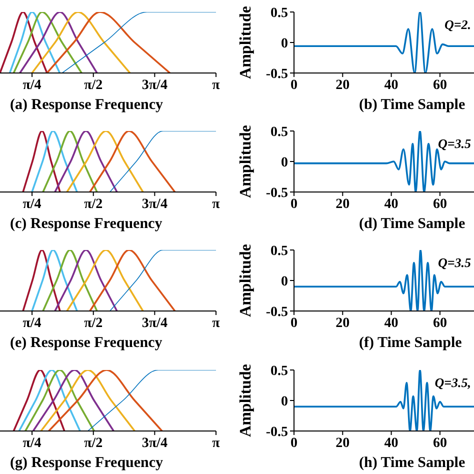 Image resolution: width=474 pixels, height=474 pixels. I want to click on x-axis-title: (h) Time Sample, so click(412, 463).